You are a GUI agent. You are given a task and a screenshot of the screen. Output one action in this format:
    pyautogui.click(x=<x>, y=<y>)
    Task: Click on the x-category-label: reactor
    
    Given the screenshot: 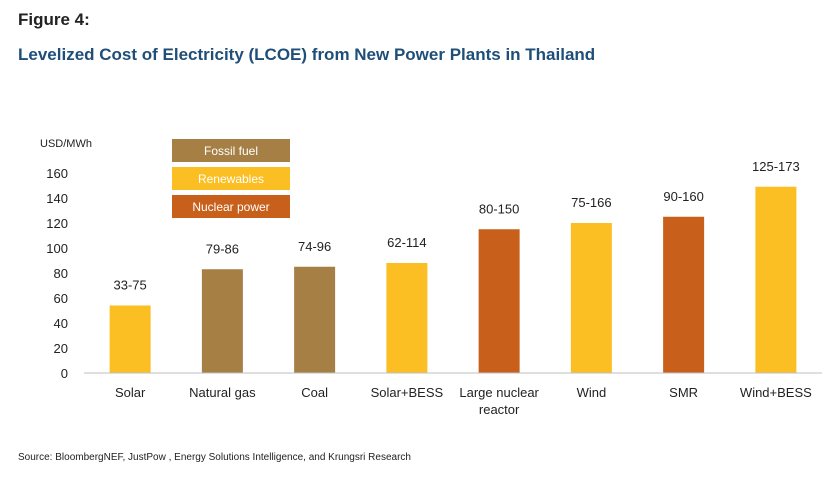 What is the action you would take?
    pyautogui.click(x=499, y=409)
    